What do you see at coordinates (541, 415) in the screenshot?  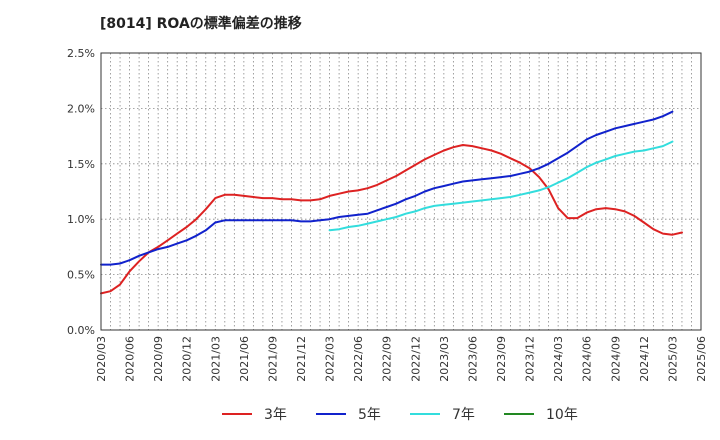 I see `legend-item: 10年` at bounding box center [541, 415].